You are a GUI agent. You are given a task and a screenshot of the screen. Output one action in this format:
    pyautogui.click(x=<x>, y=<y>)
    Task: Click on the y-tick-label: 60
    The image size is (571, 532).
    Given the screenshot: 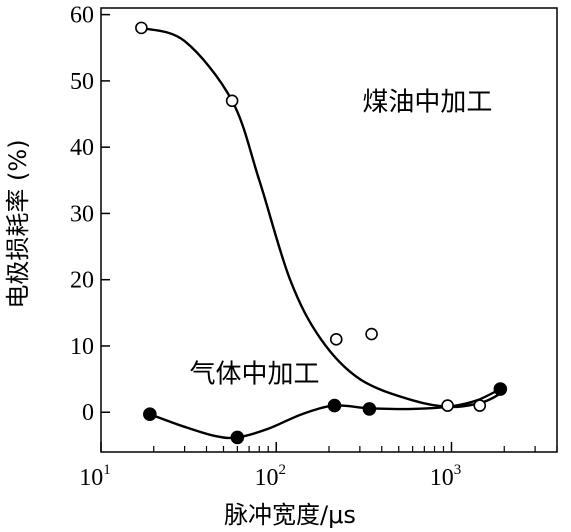 What is the action you would take?
    pyautogui.click(x=82, y=16)
    